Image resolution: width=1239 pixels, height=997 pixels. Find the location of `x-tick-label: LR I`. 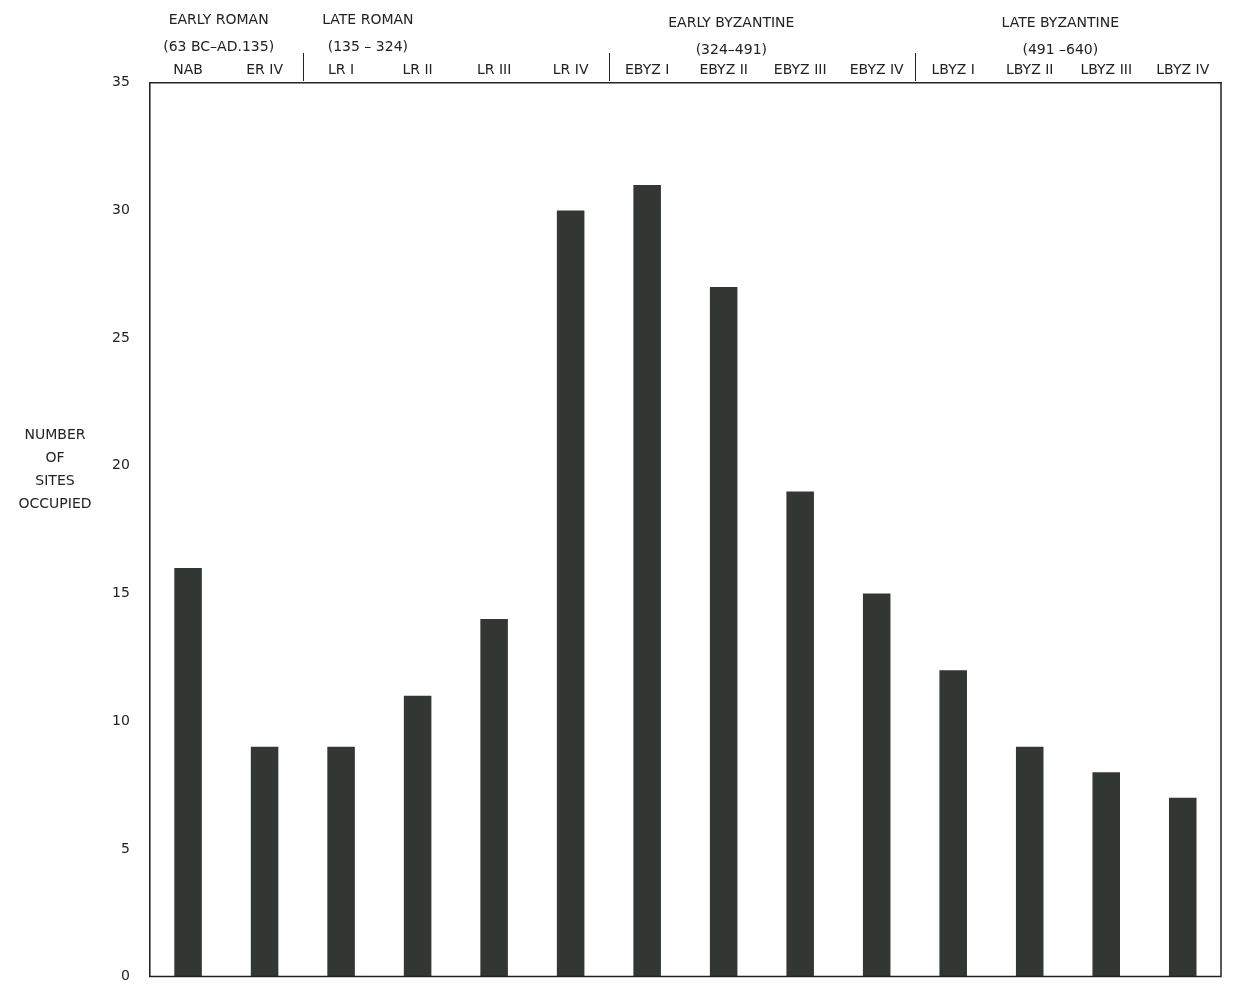

x-tick-label: LR I is located at coordinates (341, 69).